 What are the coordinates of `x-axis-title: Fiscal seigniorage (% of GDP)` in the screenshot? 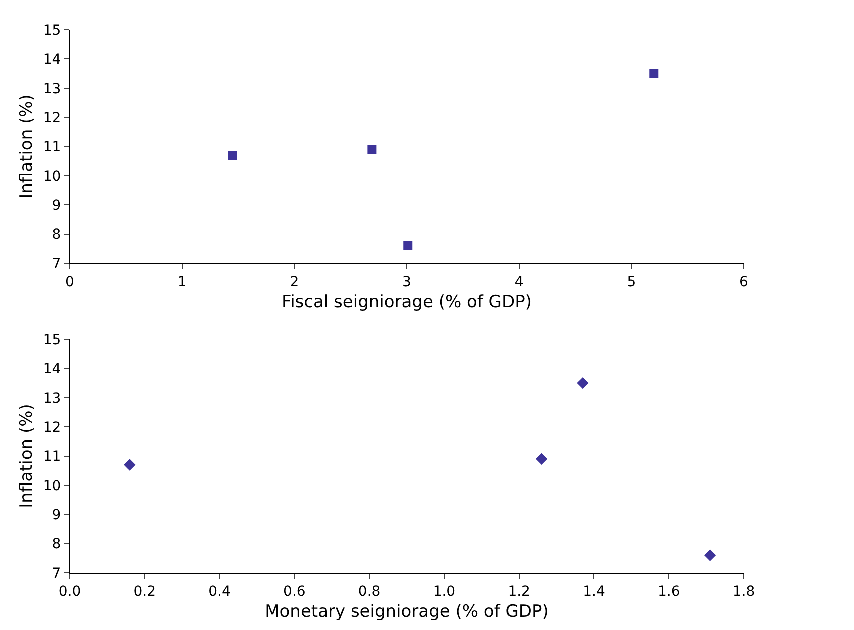 It's located at (407, 302).